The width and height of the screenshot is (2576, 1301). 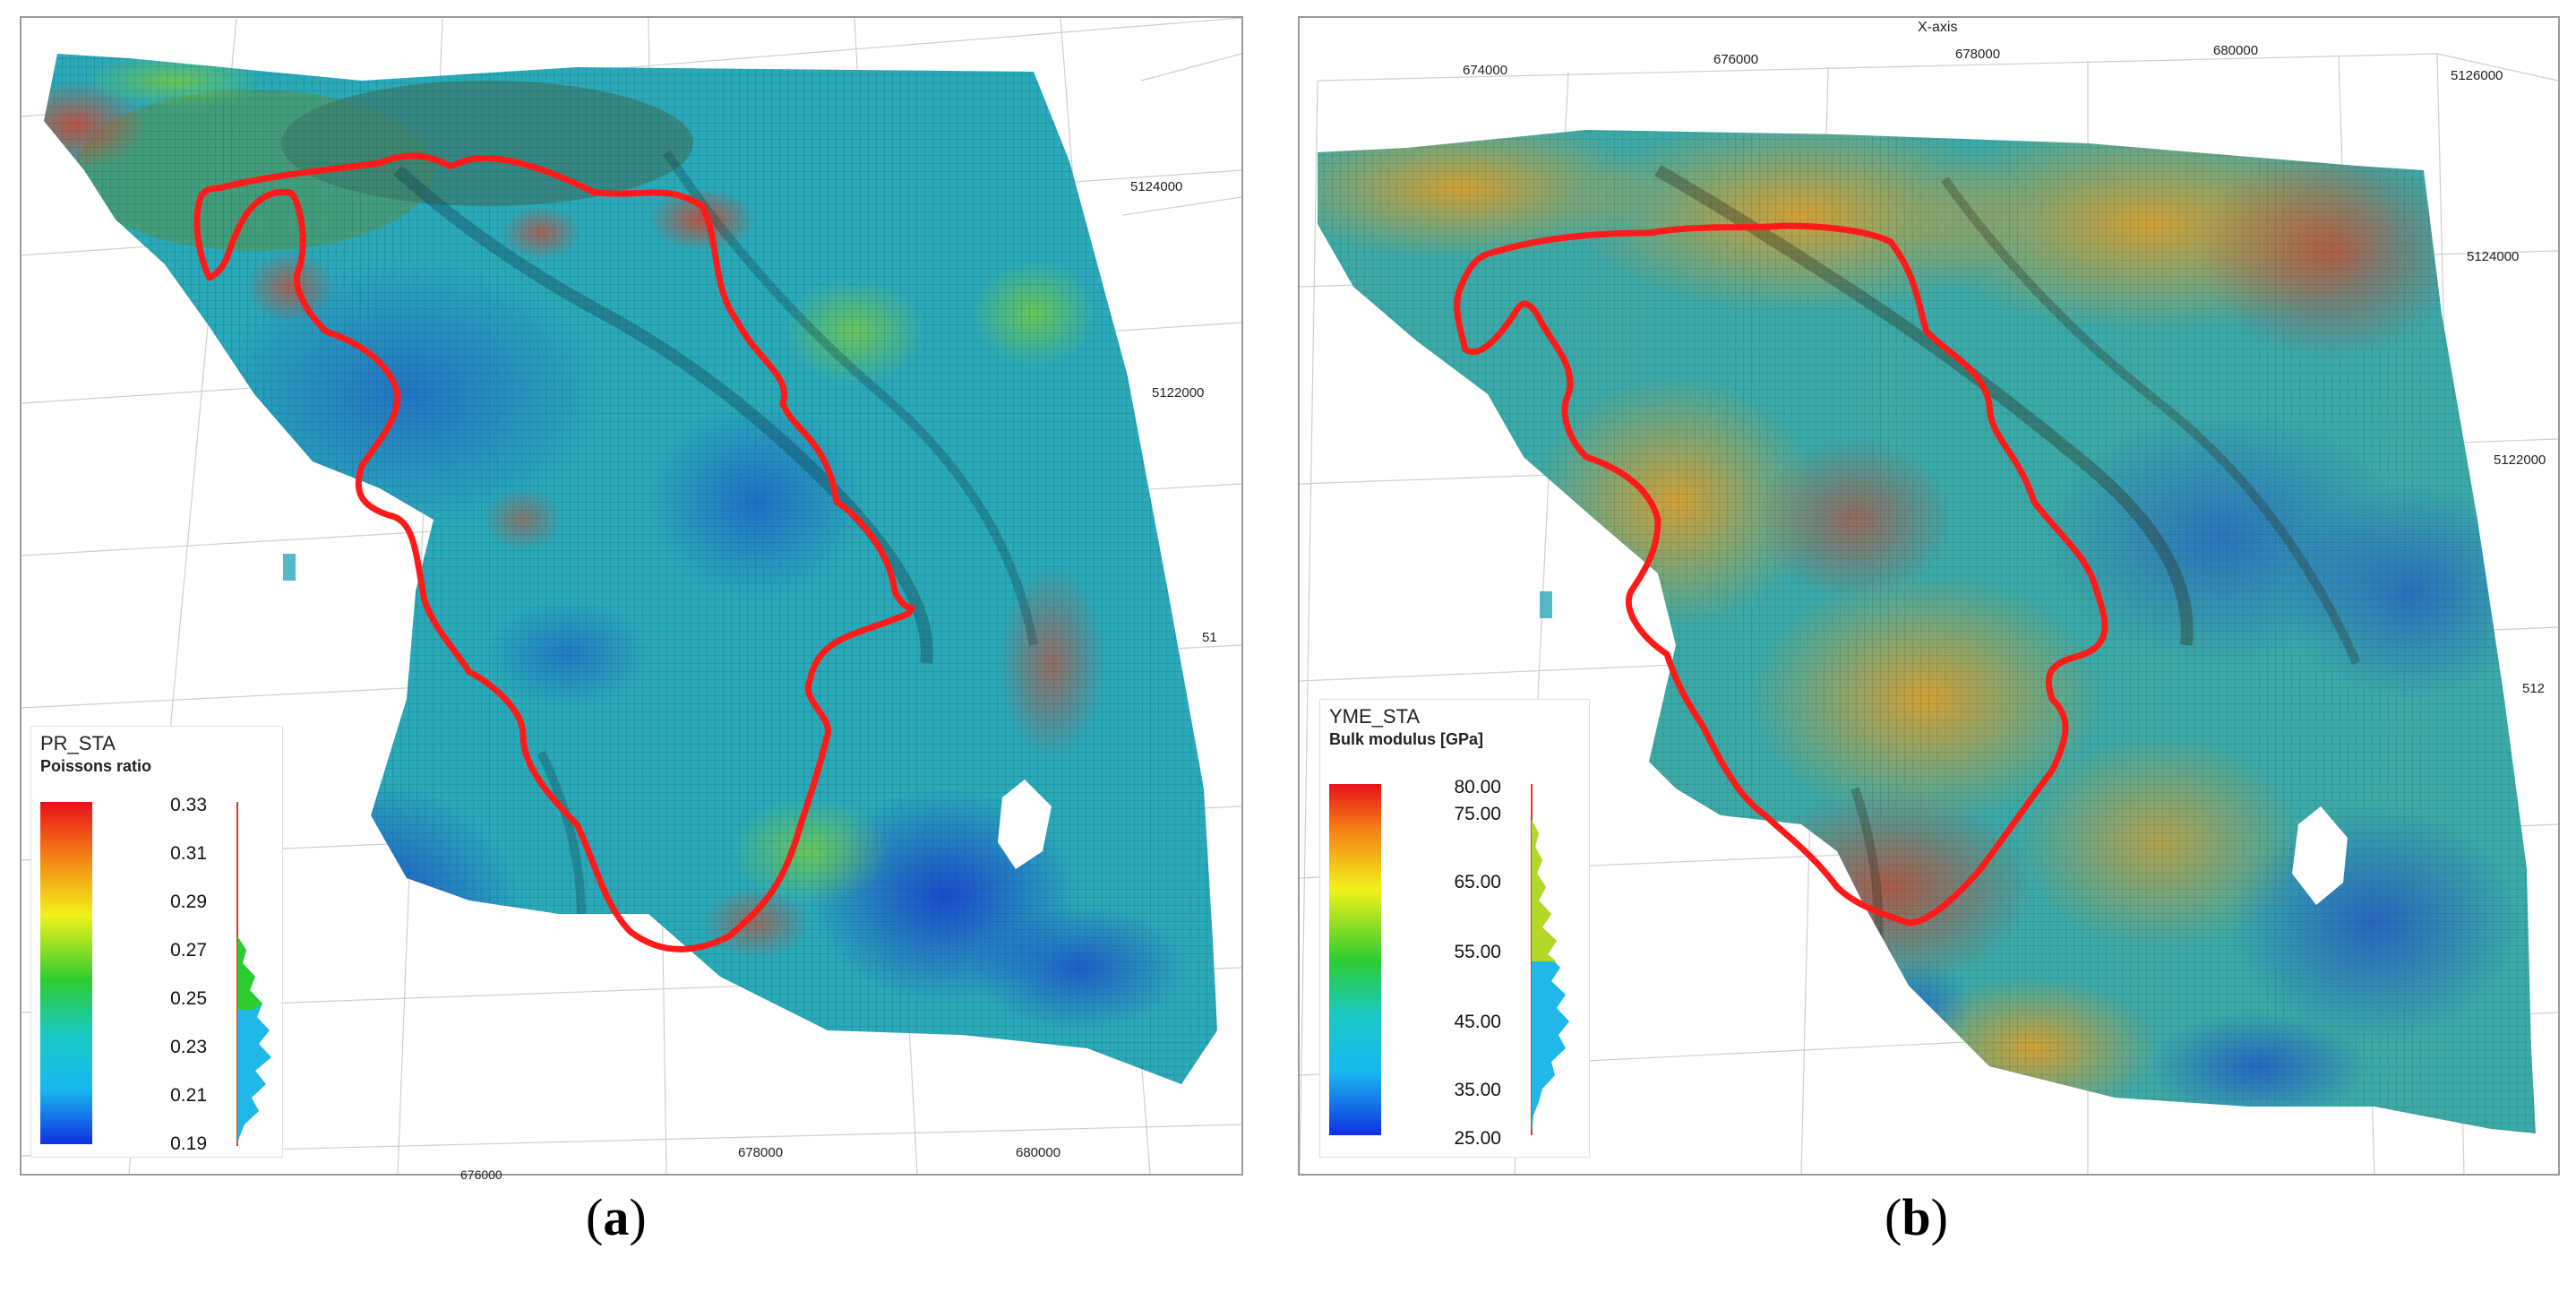 What do you see at coordinates (188, 805) in the screenshot?
I see `colorbar-tick: 0.33` at bounding box center [188, 805].